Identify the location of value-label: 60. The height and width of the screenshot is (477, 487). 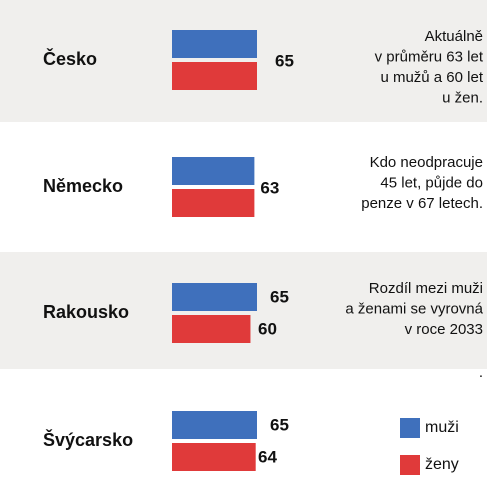
(267, 328).